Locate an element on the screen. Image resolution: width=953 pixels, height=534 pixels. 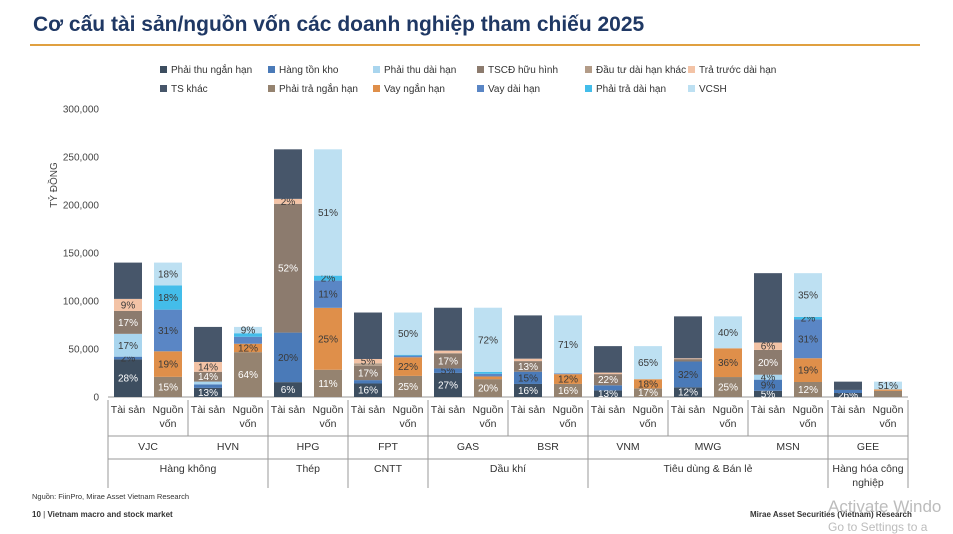
data-label: 13% is located at coordinates (608, 394).